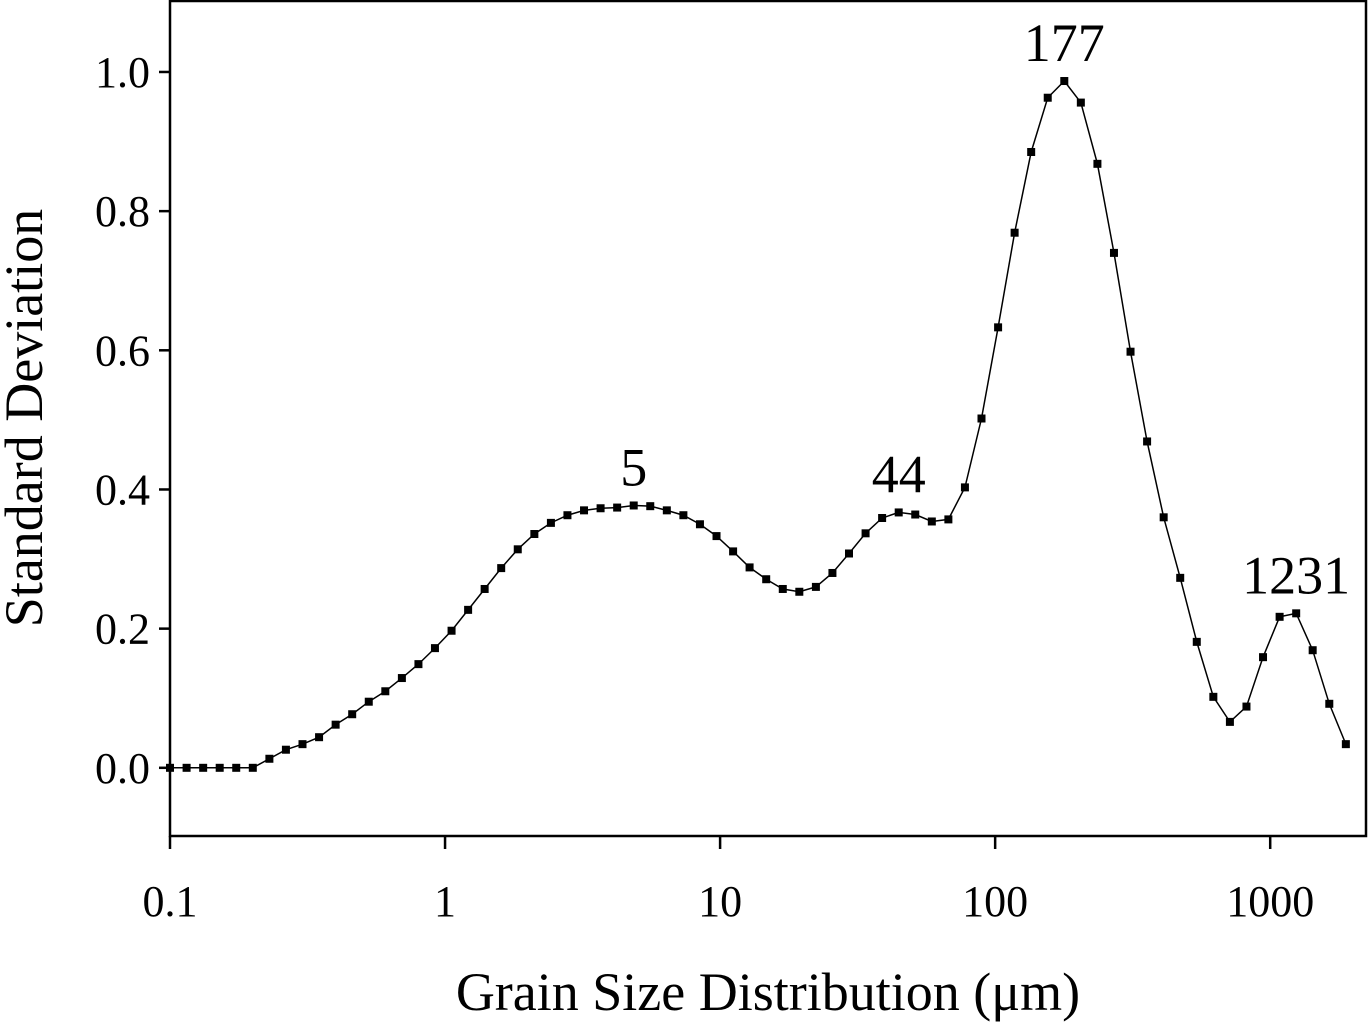  I want to click on x-tick-label: 0.1, so click(170, 901).